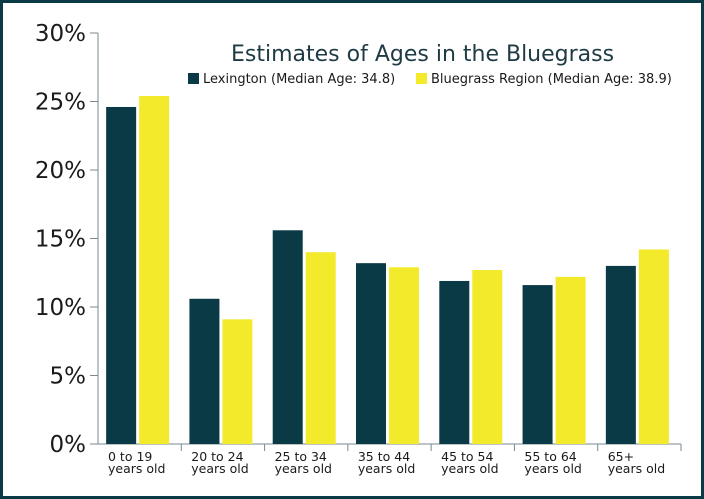 This screenshot has width=704, height=499. Describe the element at coordinates (130, 456) in the screenshot. I see `x-tick-label: 0 to 19` at that location.